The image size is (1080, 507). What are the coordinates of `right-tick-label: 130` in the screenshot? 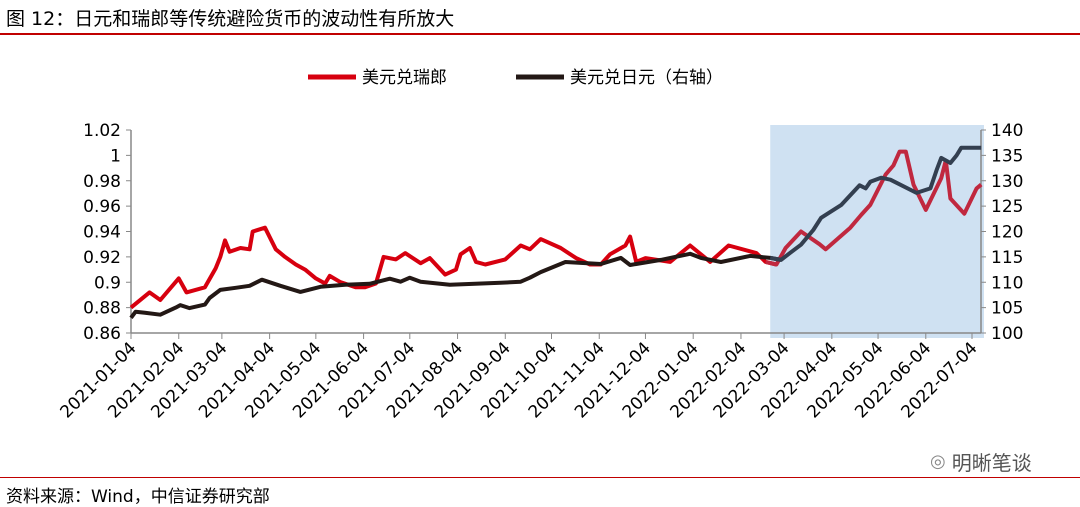 It's located at (1007, 182).